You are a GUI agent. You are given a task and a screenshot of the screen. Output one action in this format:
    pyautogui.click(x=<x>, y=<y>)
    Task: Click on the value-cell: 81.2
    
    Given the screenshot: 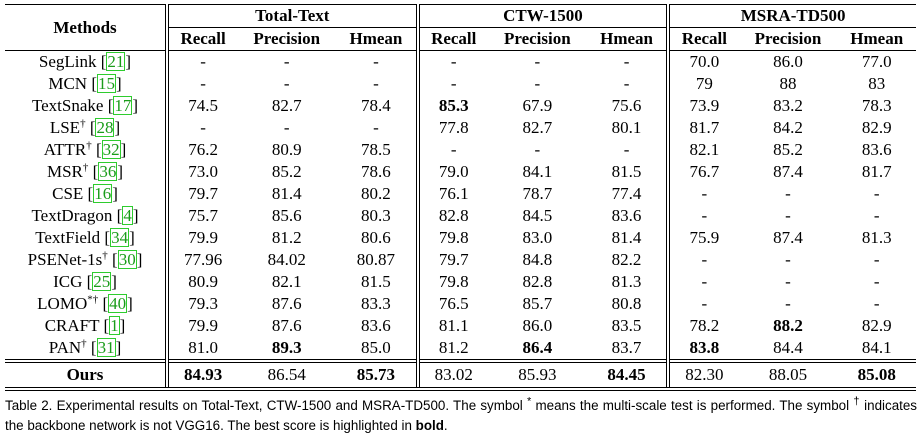 What is the action you would take?
    pyautogui.click(x=451, y=349)
    